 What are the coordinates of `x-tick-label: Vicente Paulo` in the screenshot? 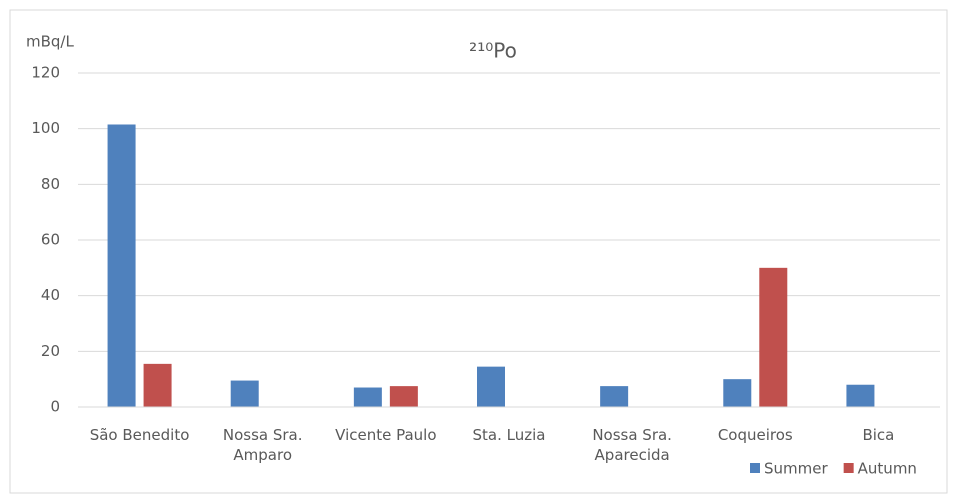 It's located at (386, 435).